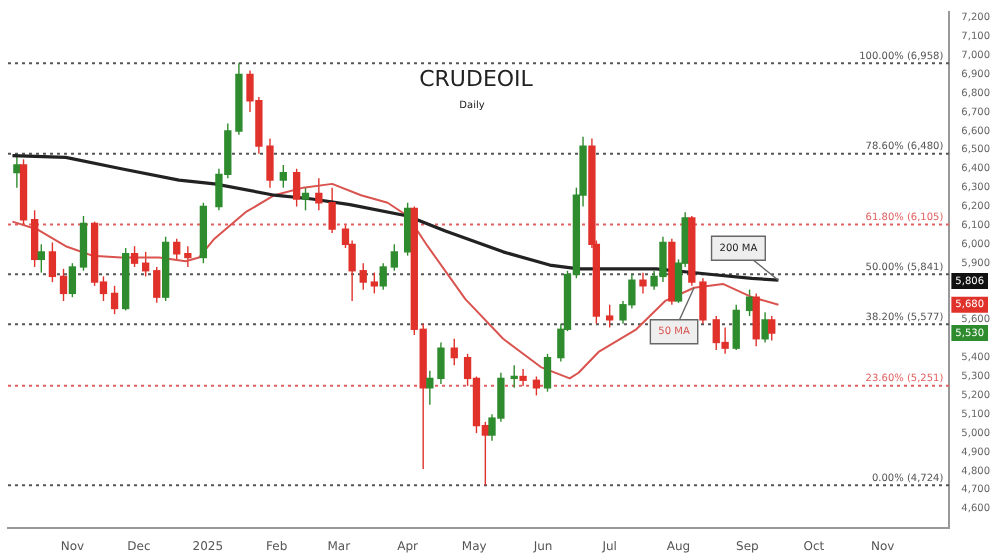 Image resolution: width=1000 pixels, height=560 pixels. I want to click on text: CRUDEOIL, so click(477, 79).